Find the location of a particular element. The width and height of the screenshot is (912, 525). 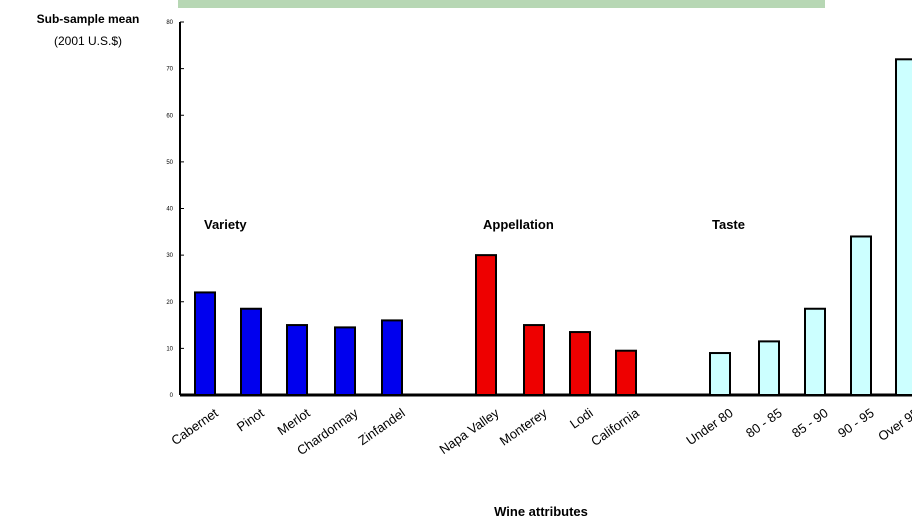

category-label: Merlot is located at coordinates (294, 421).